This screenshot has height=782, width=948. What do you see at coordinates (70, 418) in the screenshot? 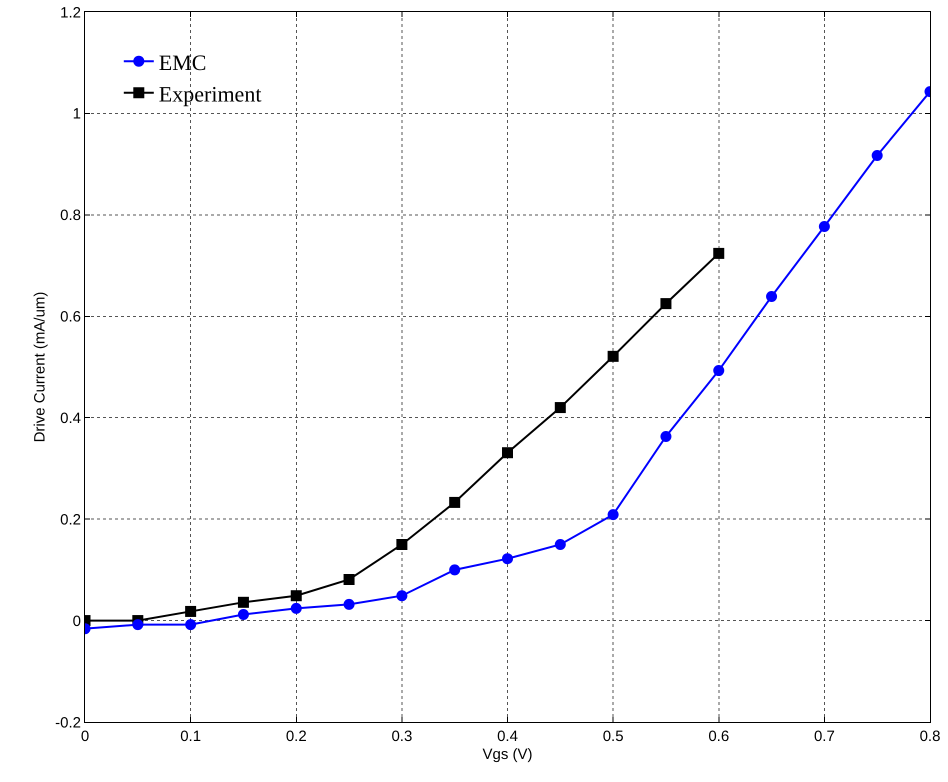
I see `y-tick-label: 0.4` at bounding box center [70, 418].